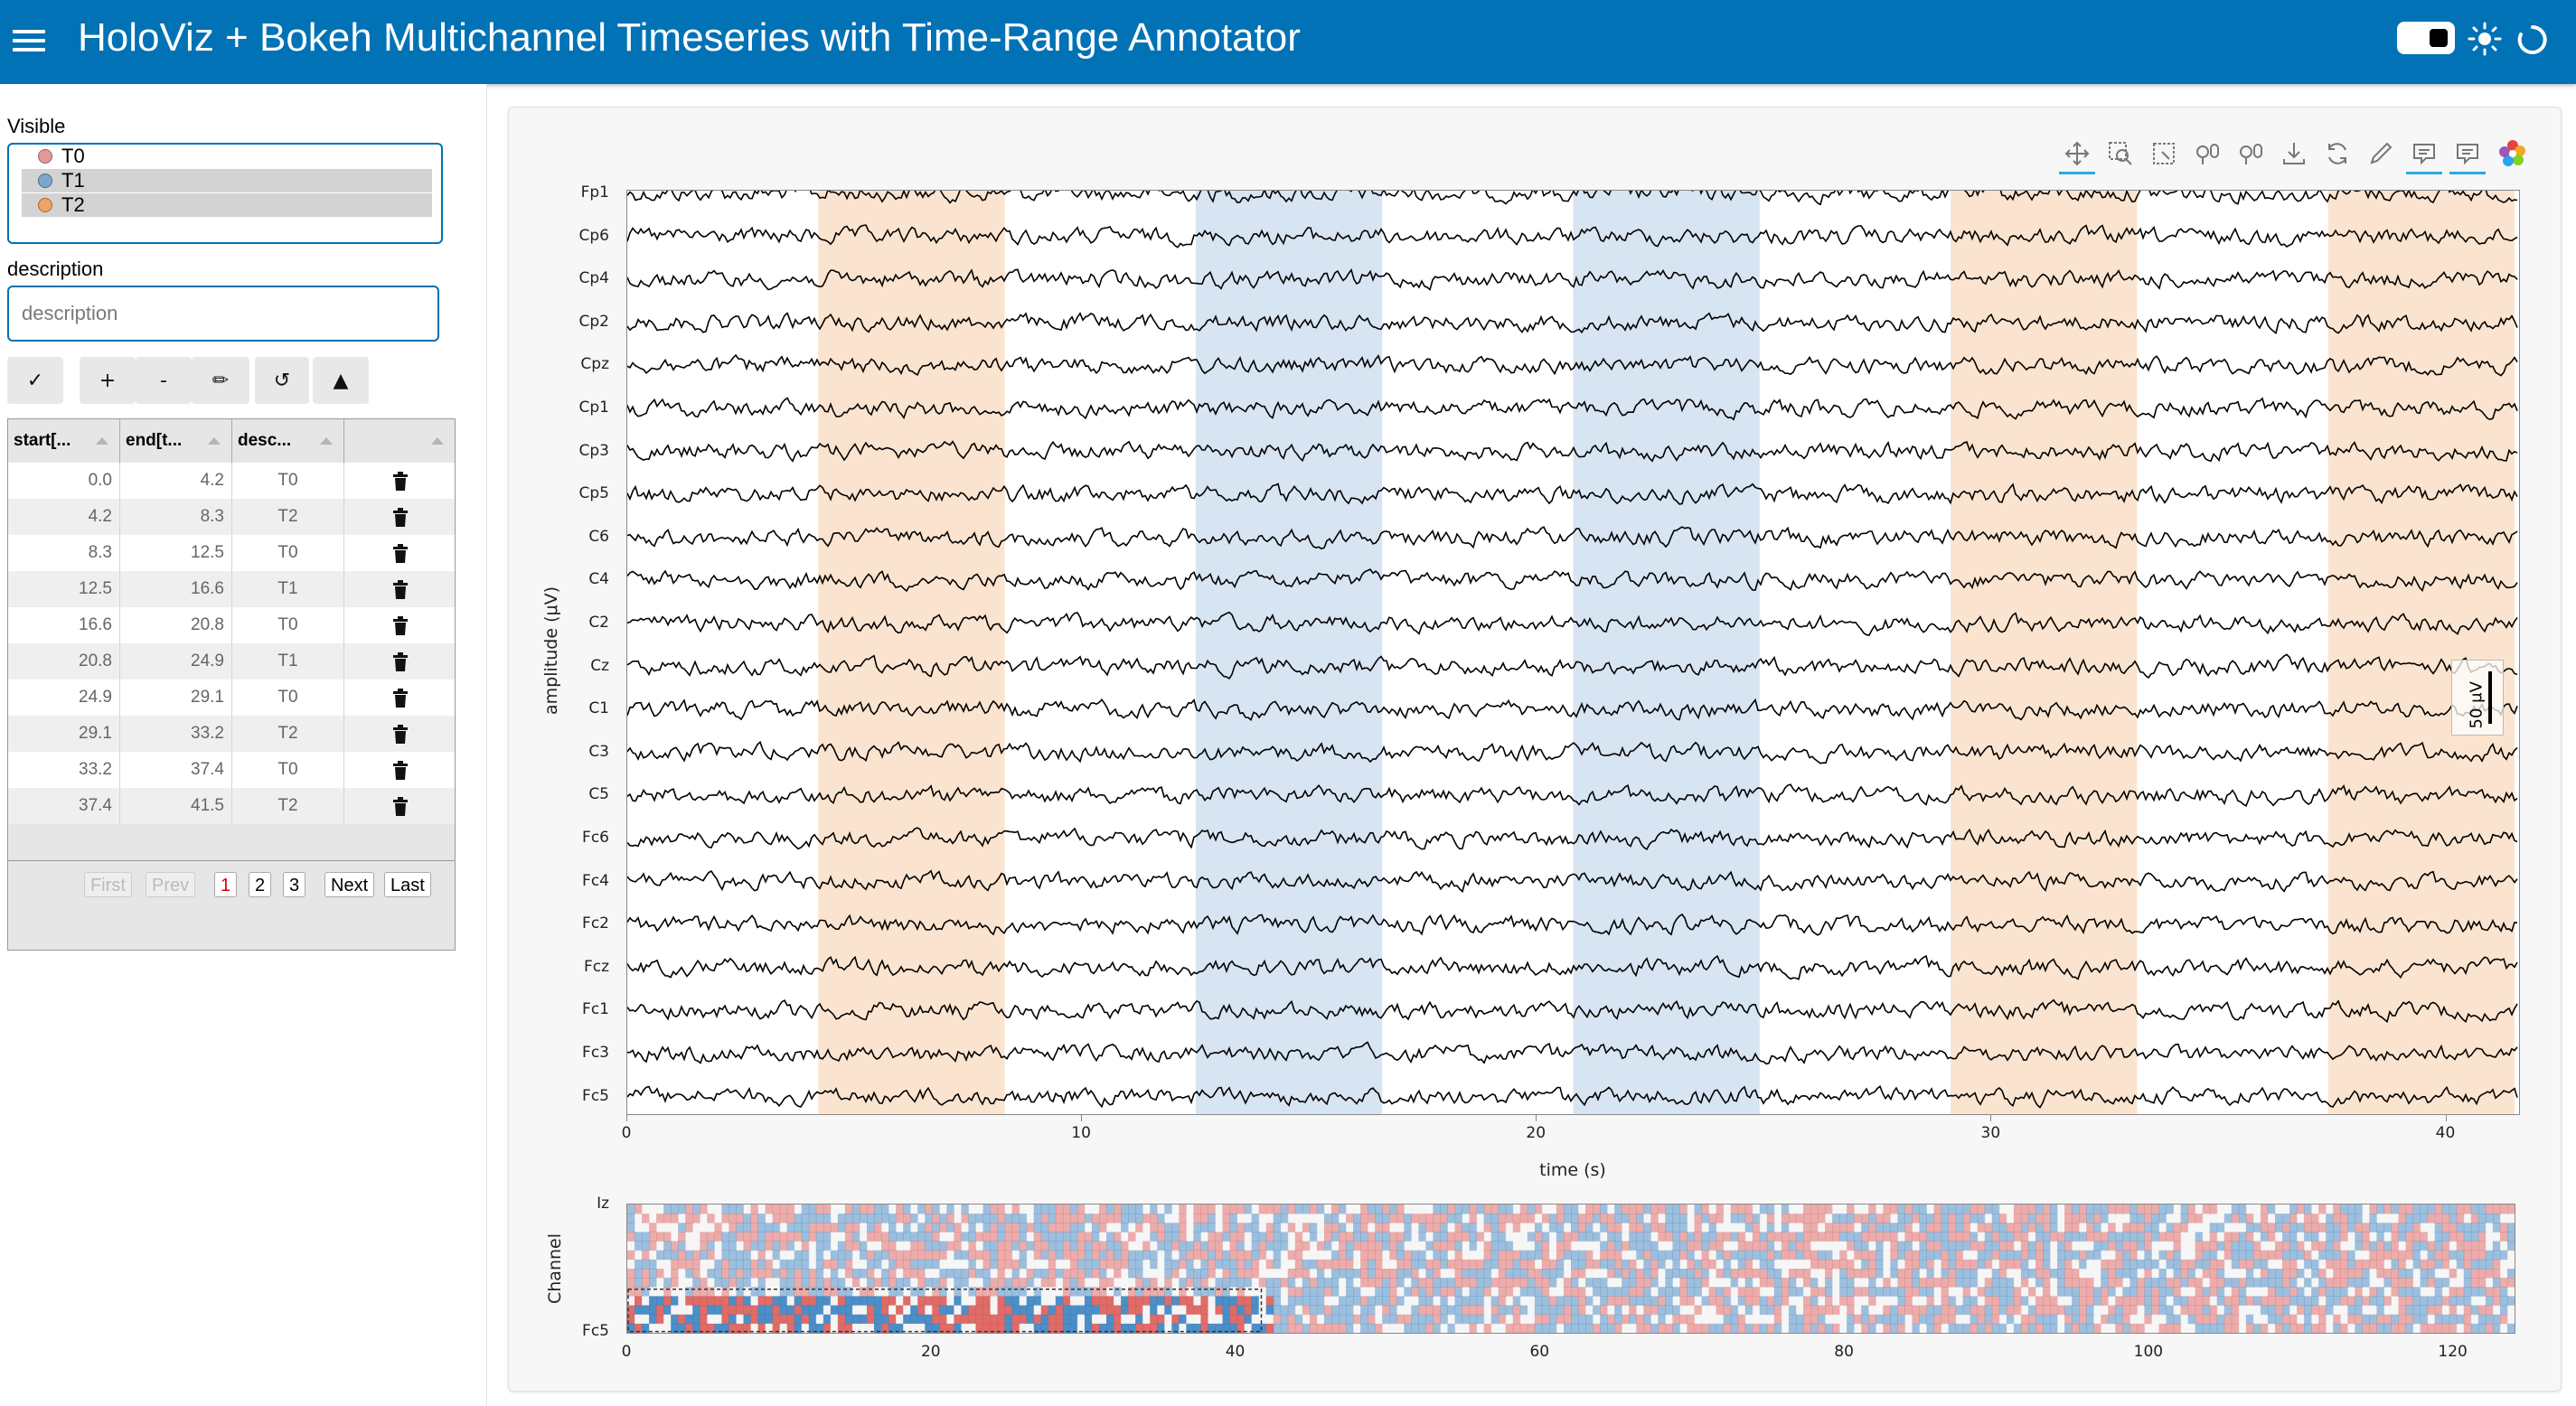 This screenshot has height=1406, width=2576. Describe the element at coordinates (220, 380) in the screenshot. I see `edit-button: ✏` at that location.